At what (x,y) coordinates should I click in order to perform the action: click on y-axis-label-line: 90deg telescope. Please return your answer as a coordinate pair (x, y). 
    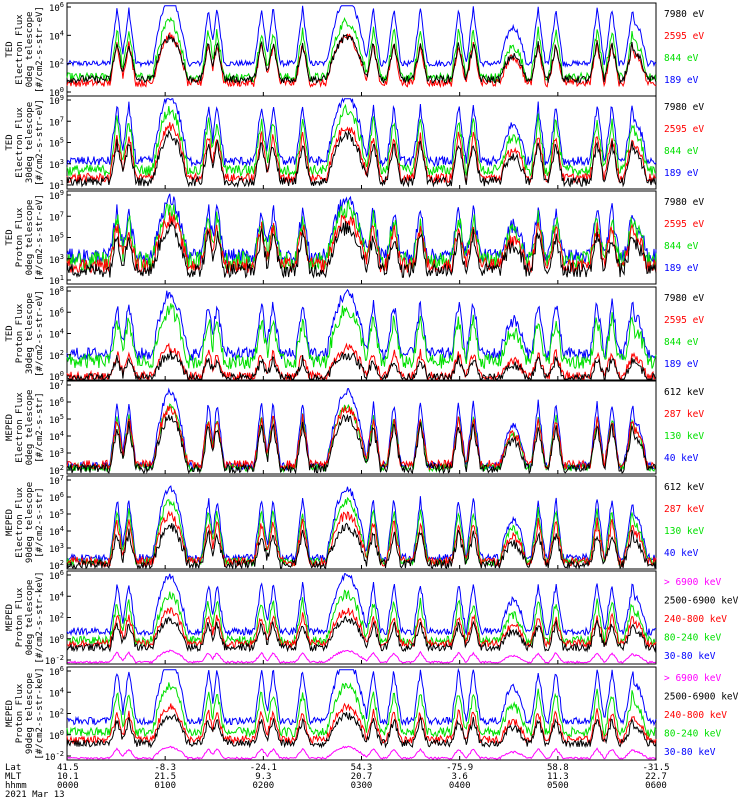
    Looking at the image, I should click on (30, 522).